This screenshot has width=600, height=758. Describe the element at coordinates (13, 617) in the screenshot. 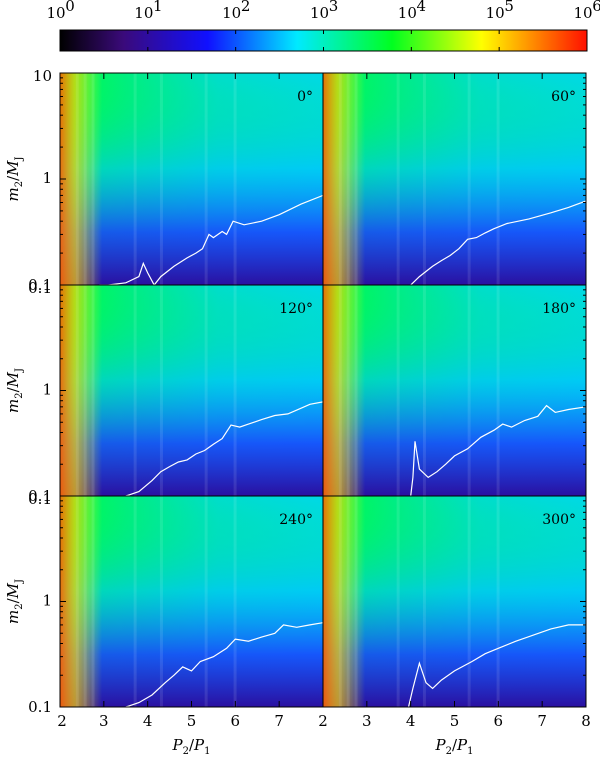

I see `axis-label-part: m` at that location.